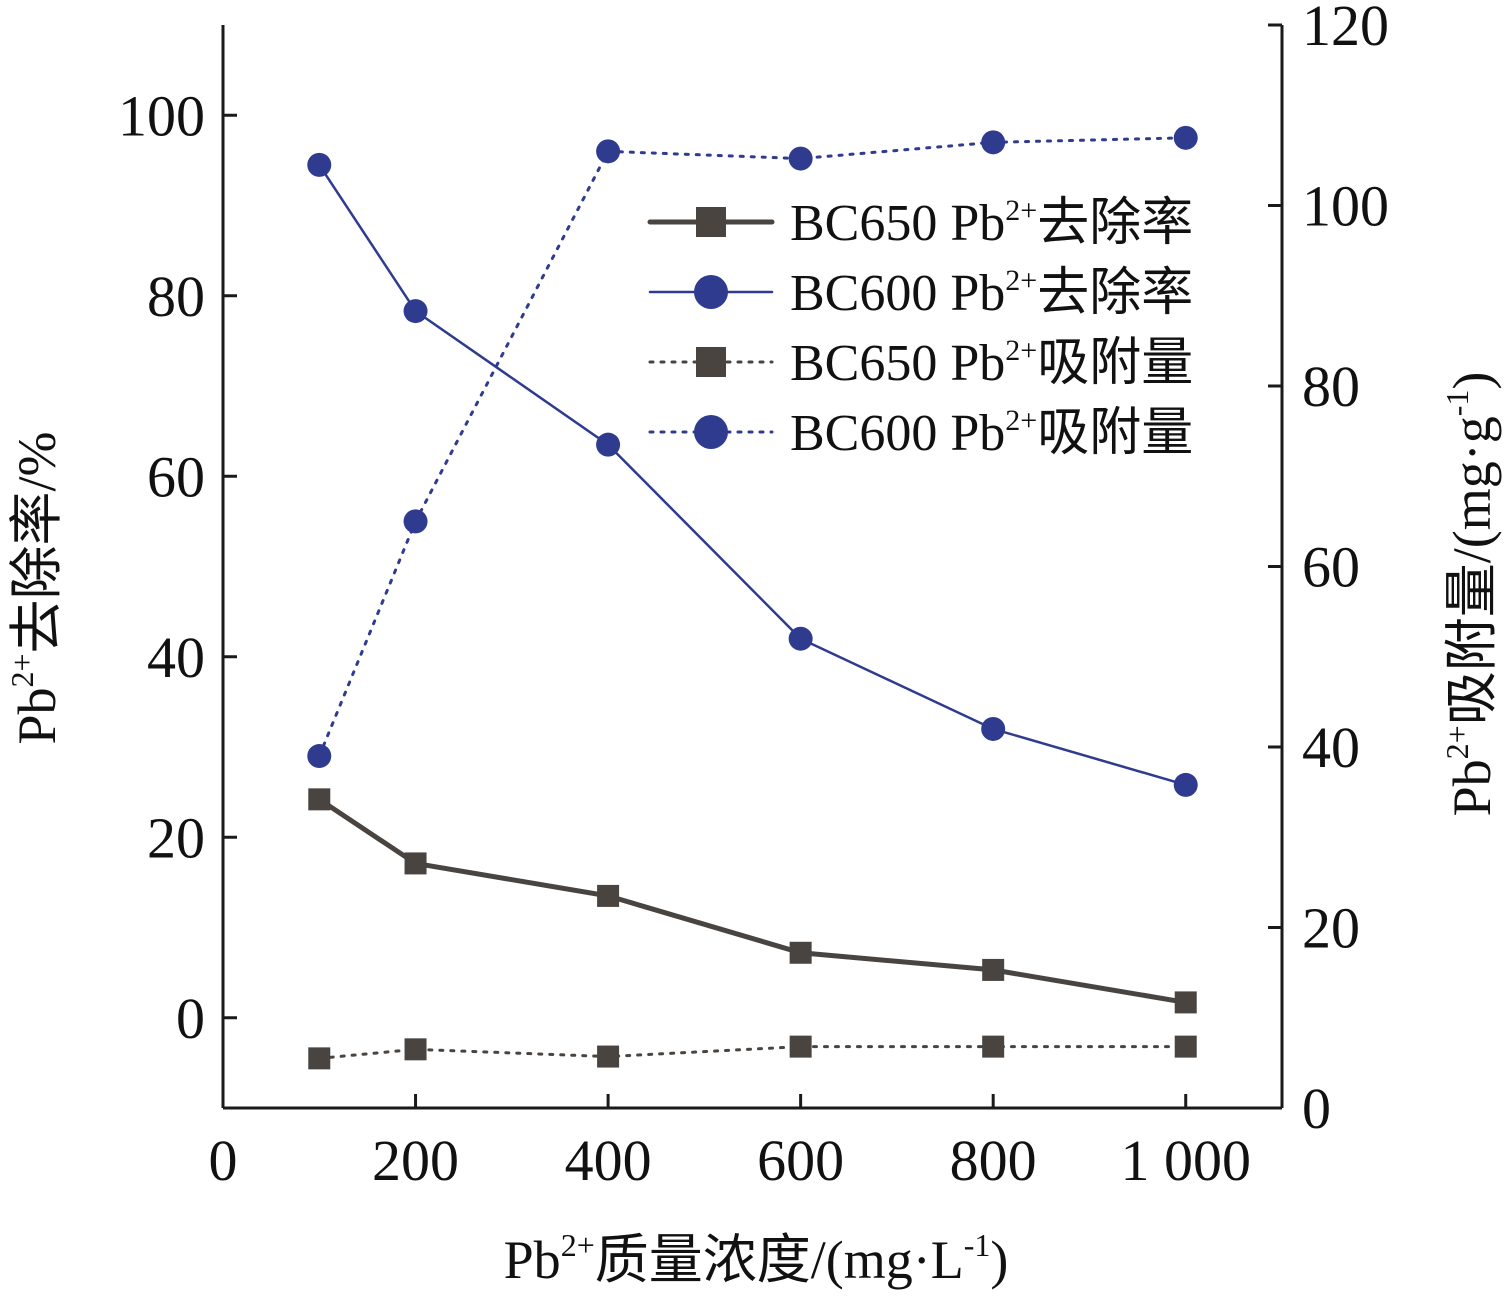  Describe the element at coordinates (176, 837) in the screenshot. I see `left-y-tick-label: 20` at that location.